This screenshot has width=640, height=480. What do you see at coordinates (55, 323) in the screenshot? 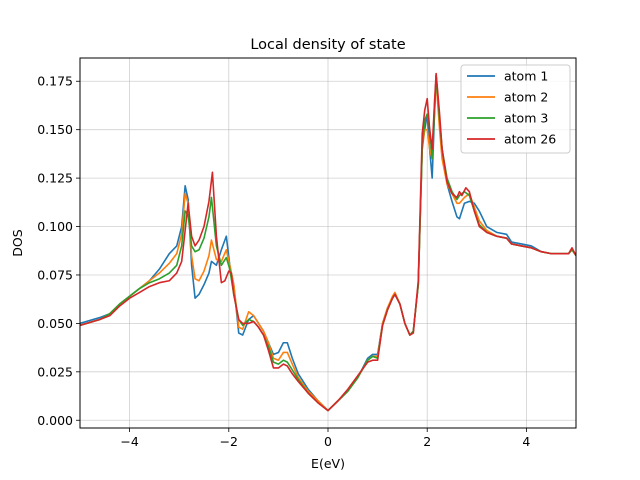
I see `y-tick-label: 0.050` at bounding box center [55, 323].